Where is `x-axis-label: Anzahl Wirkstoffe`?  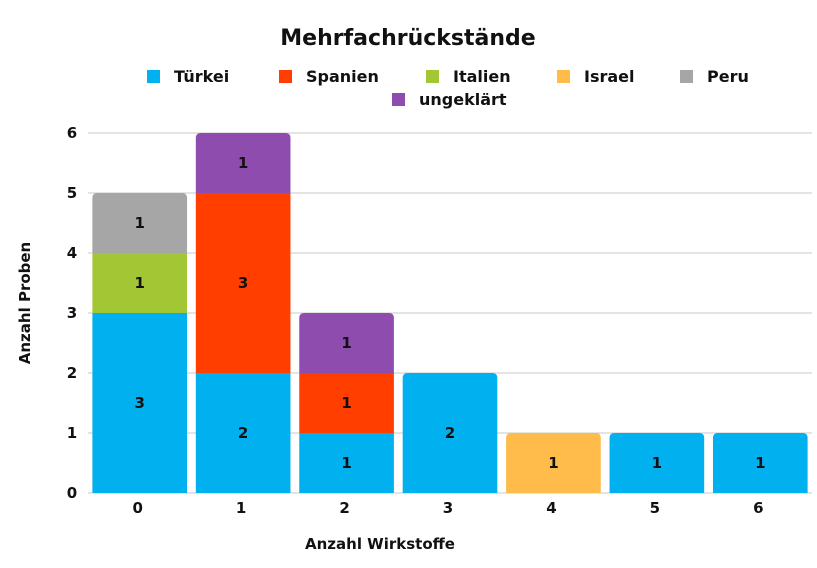 x-axis-label: Anzahl Wirkstoffe is located at coordinates (380, 544).